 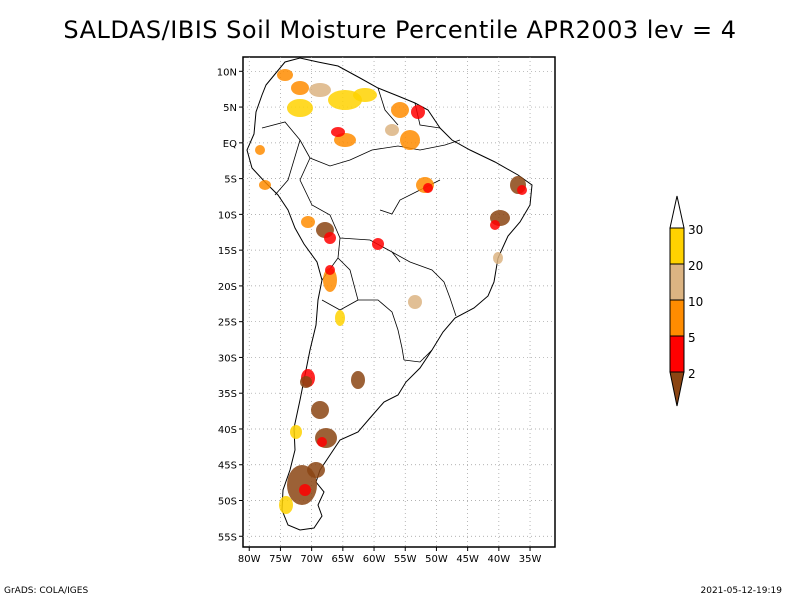 What do you see at coordinates (227, 72) in the screenshot?
I see `lat-tick-label: 10N` at bounding box center [227, 72].